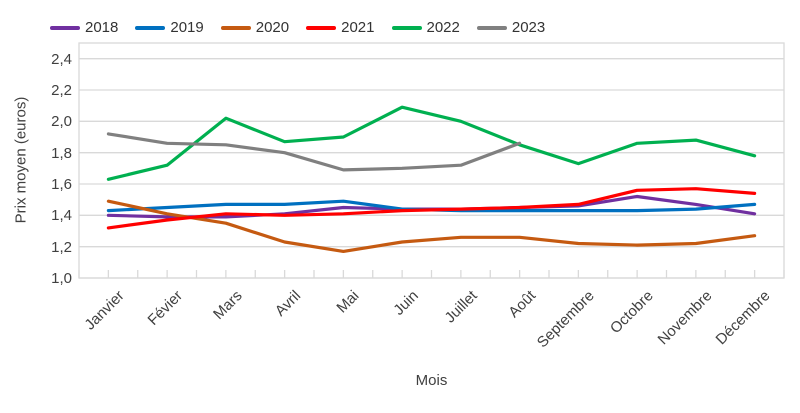 This screenshot has height=413, width=800. Describe the element at coordinates (61, 247) in the screenshot. I see `y-tick-label: 1,2` at that location.